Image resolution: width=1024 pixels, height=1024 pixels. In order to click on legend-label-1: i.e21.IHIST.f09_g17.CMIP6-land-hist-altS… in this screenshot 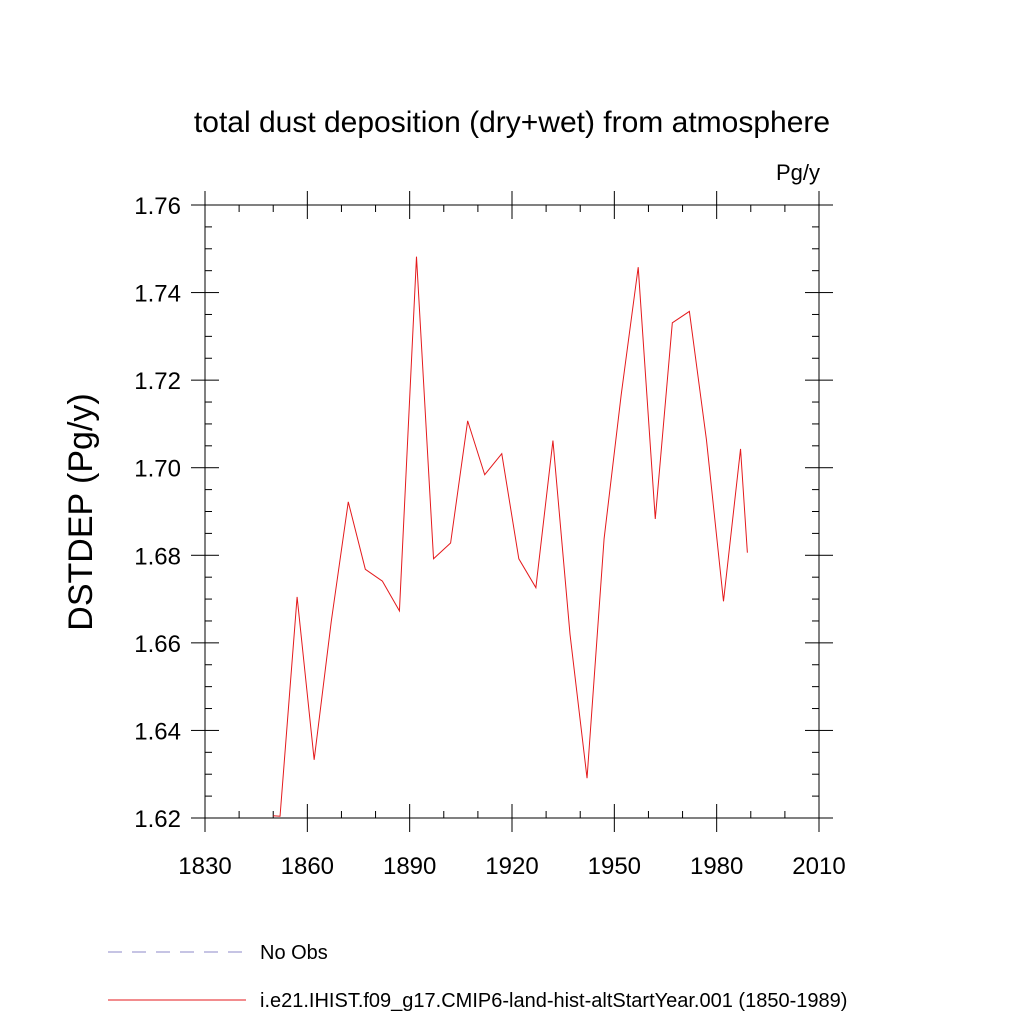, I will do `click(553, 1001)`.